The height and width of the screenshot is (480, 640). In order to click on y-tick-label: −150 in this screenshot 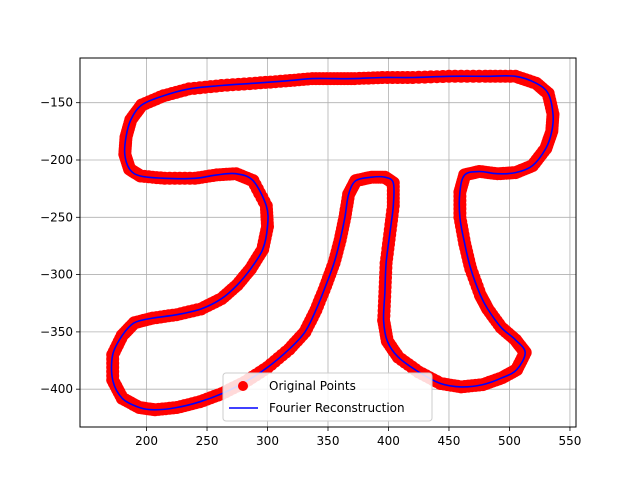, I will do `click(56, 103)`.